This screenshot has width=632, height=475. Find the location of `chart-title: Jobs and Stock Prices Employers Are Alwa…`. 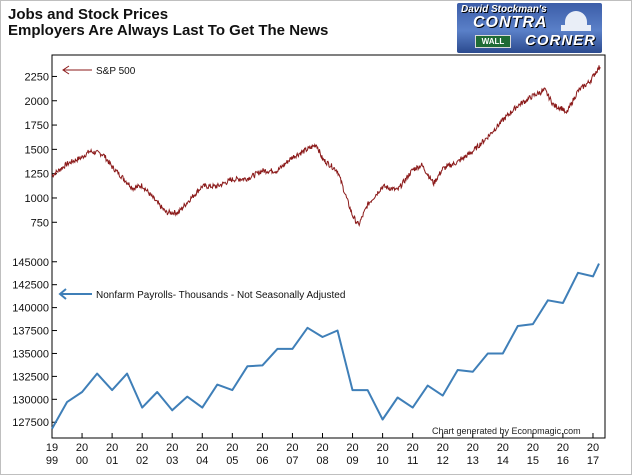

chart-title: Jobs and Stock Prices Employers Are Alwa… is located at coordinates (168, 23).